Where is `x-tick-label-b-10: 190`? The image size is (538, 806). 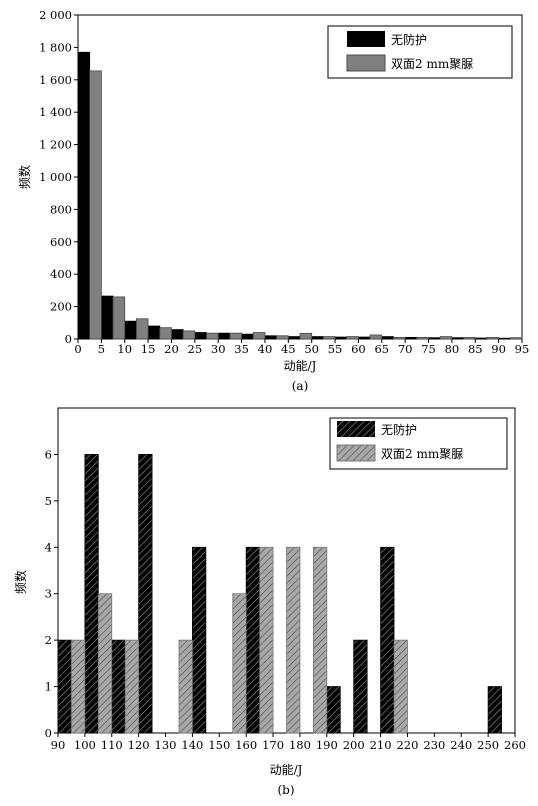 x-tick-label-b-10: 190 is located at coordinates (327, 745).